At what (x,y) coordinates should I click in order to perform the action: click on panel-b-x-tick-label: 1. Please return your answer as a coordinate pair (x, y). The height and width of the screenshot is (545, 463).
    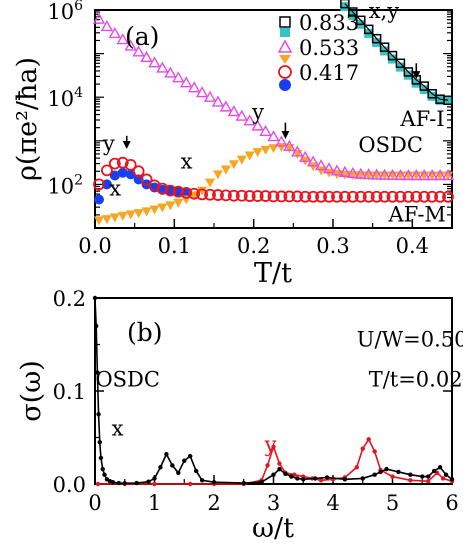
    Looking at the image, I should click on (154, 503).